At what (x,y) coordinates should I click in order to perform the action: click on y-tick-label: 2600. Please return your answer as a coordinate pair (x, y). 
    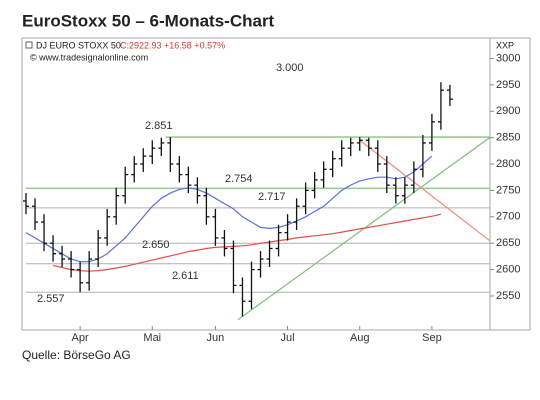
    Looking at the image, I should click on (508, 269).